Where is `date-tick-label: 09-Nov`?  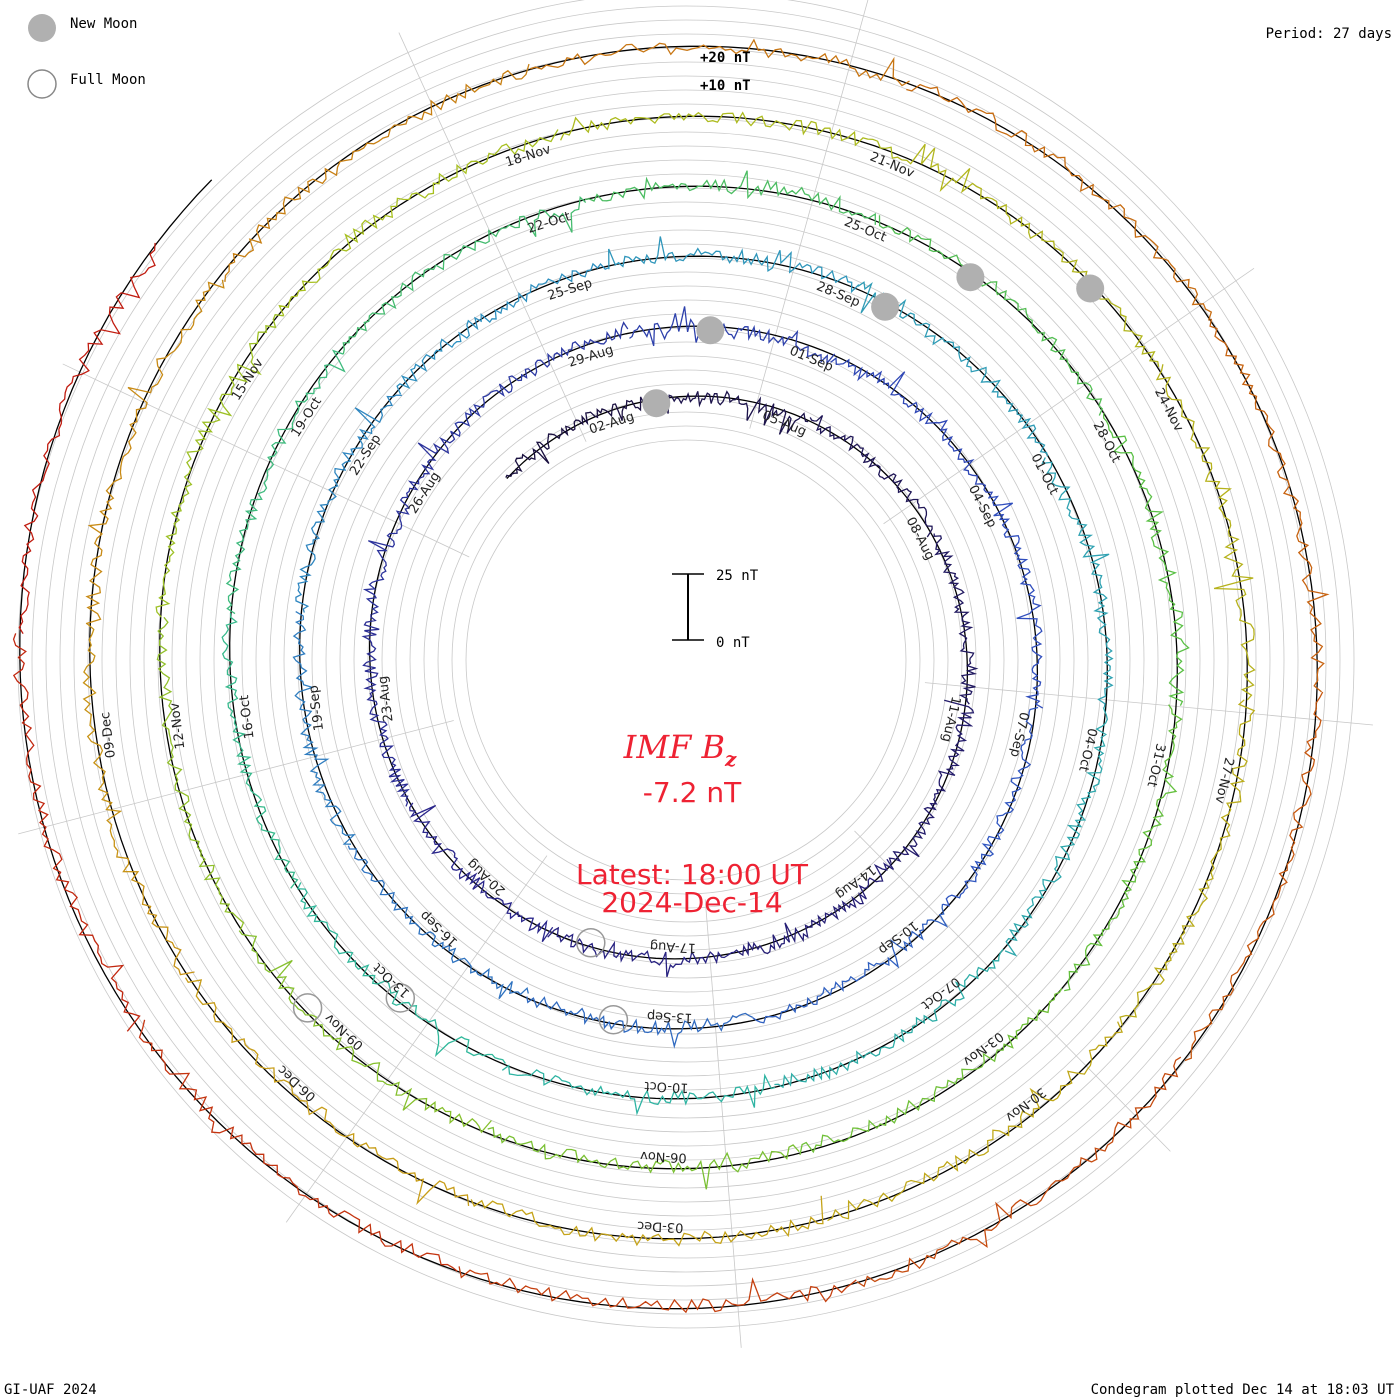 date-tick-label: 09-Nov is located at coordinates (344, 1031).